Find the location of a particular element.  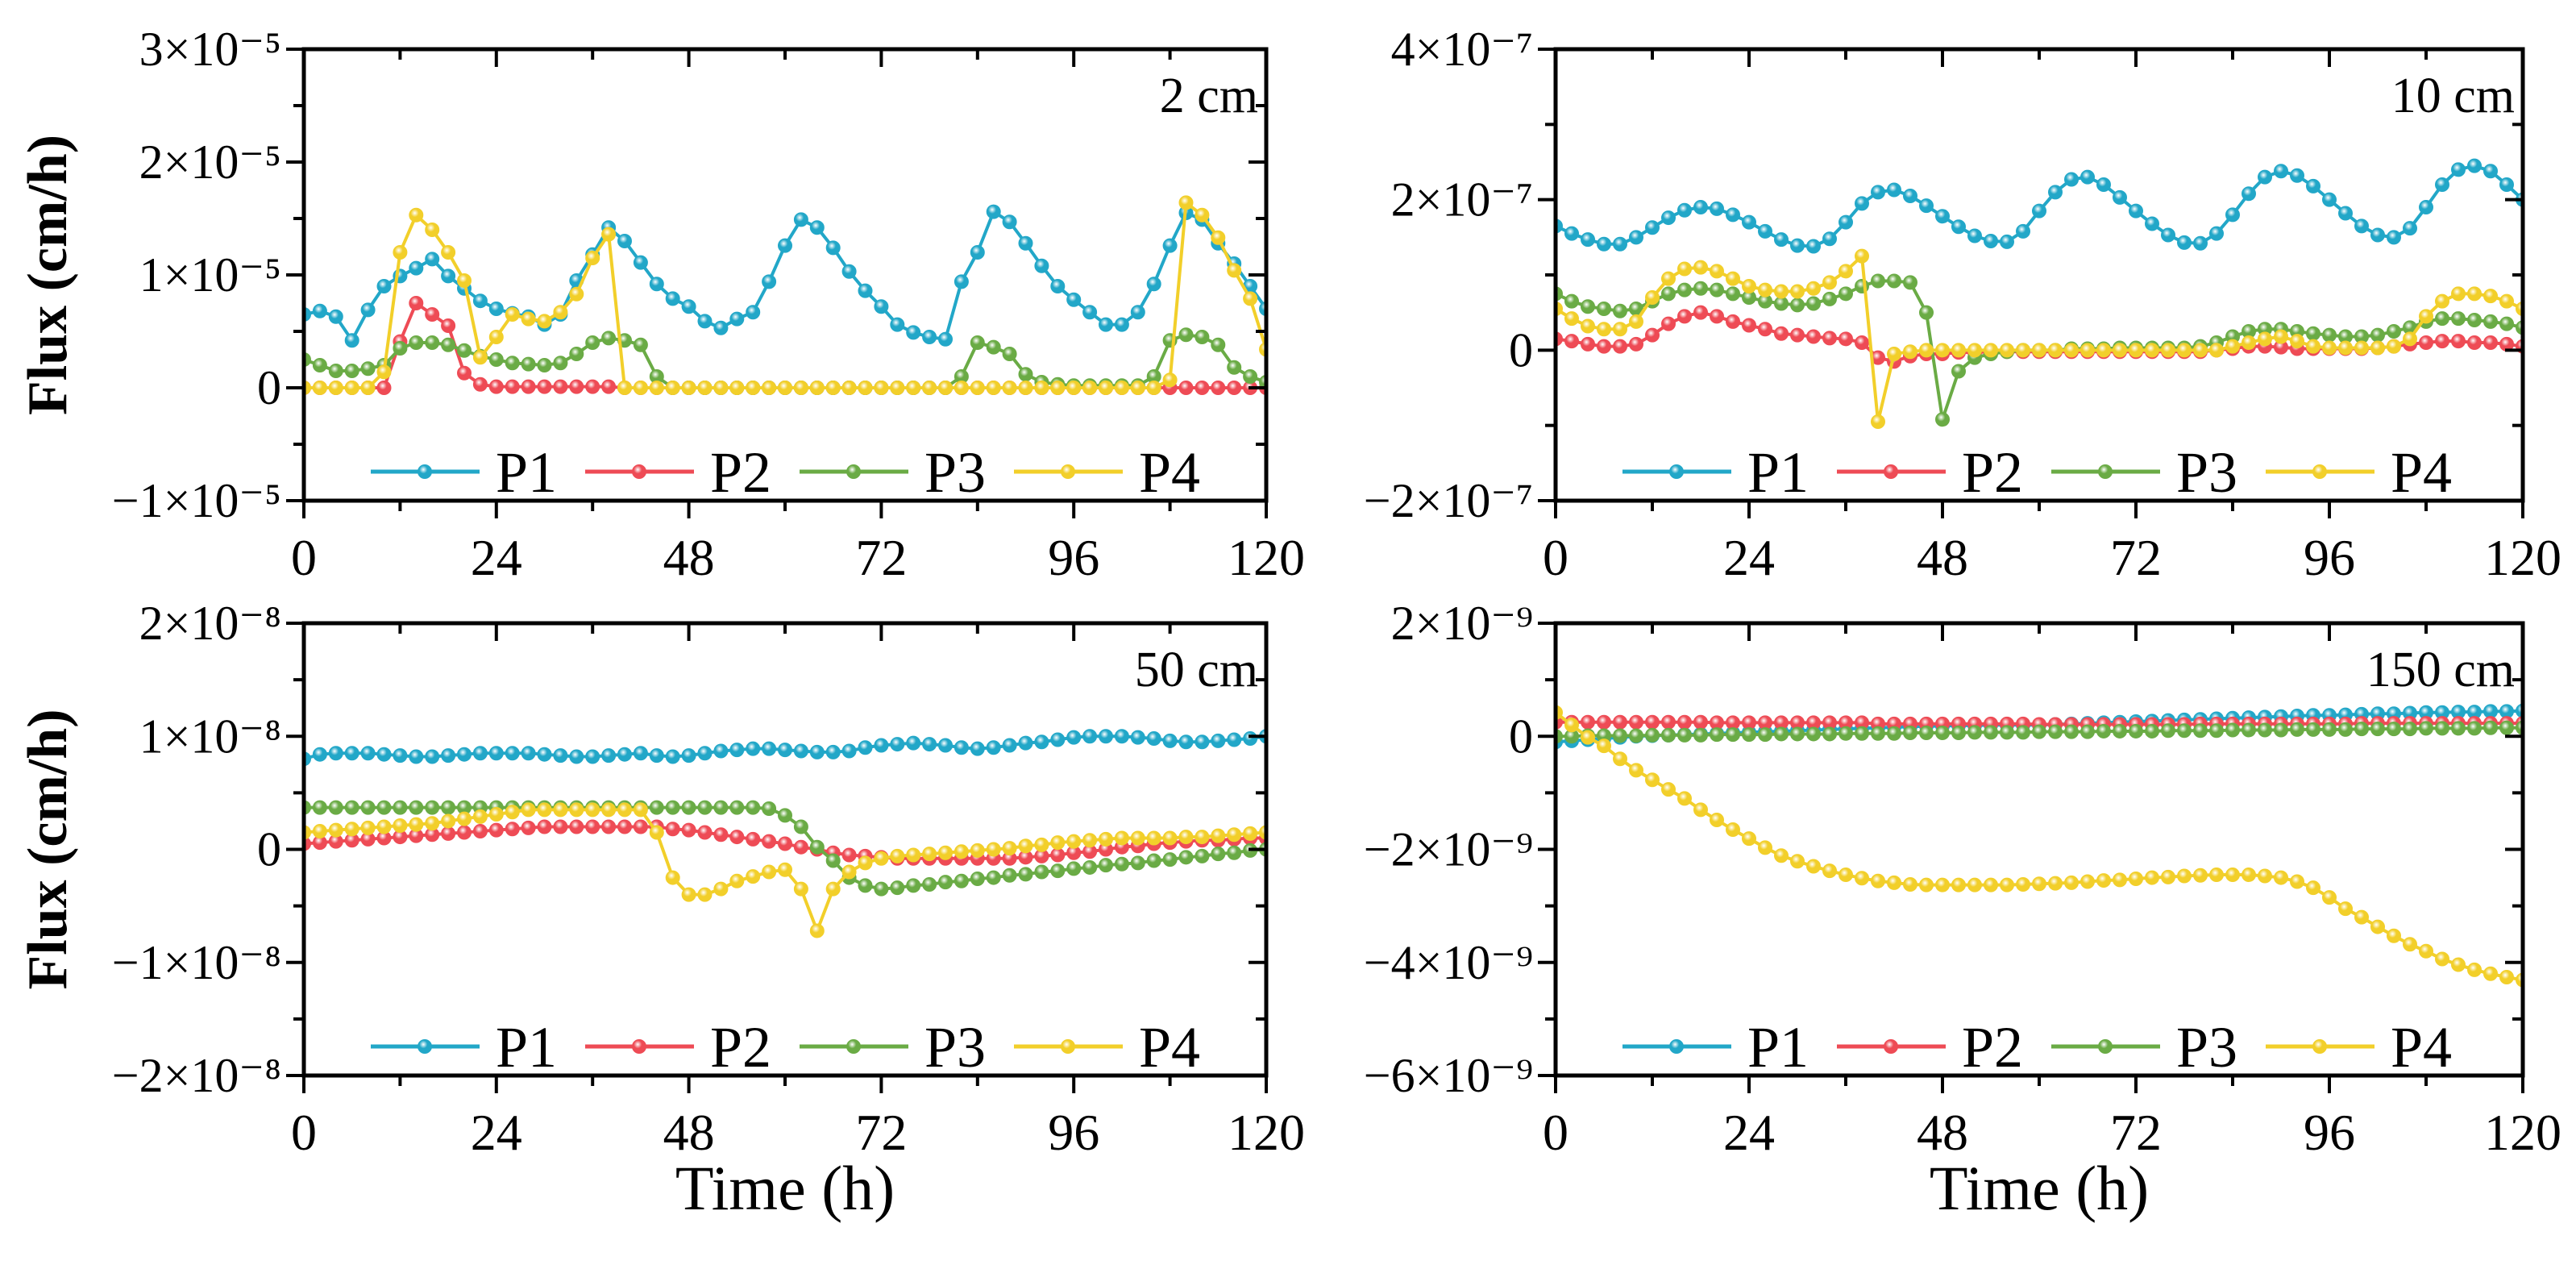

x-tick-label: 72 is located at coordinates (2136, 557).